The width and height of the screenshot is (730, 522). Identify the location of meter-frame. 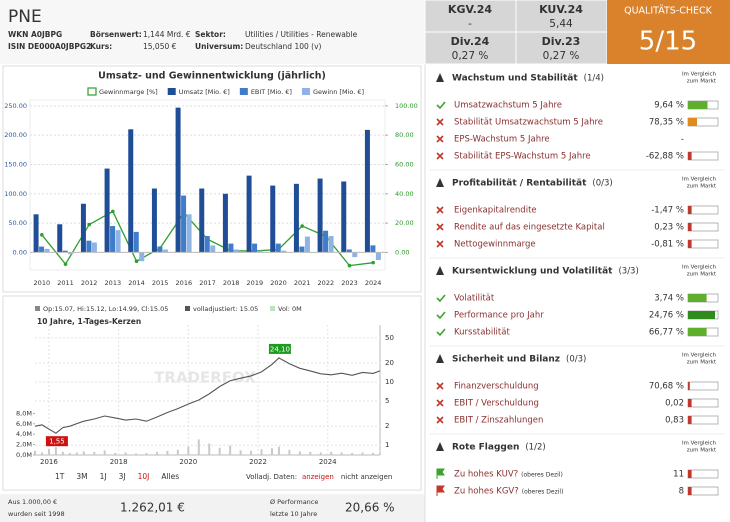
(703, 156).